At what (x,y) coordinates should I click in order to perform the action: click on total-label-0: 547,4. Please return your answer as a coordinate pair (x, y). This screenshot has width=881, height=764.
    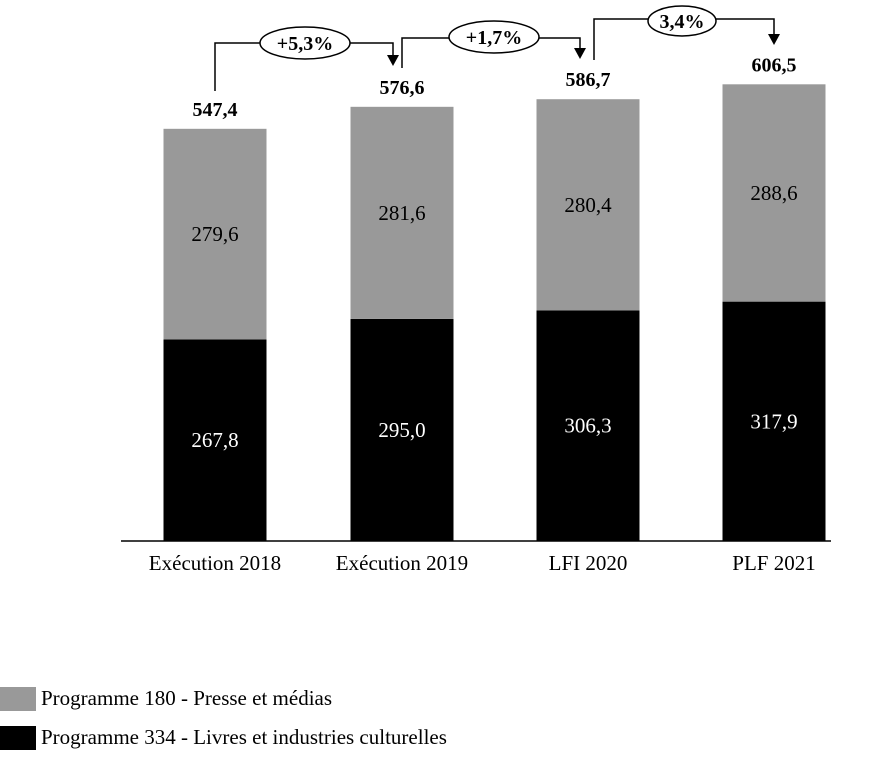
    Looking at the image, I should click on (215, 110).